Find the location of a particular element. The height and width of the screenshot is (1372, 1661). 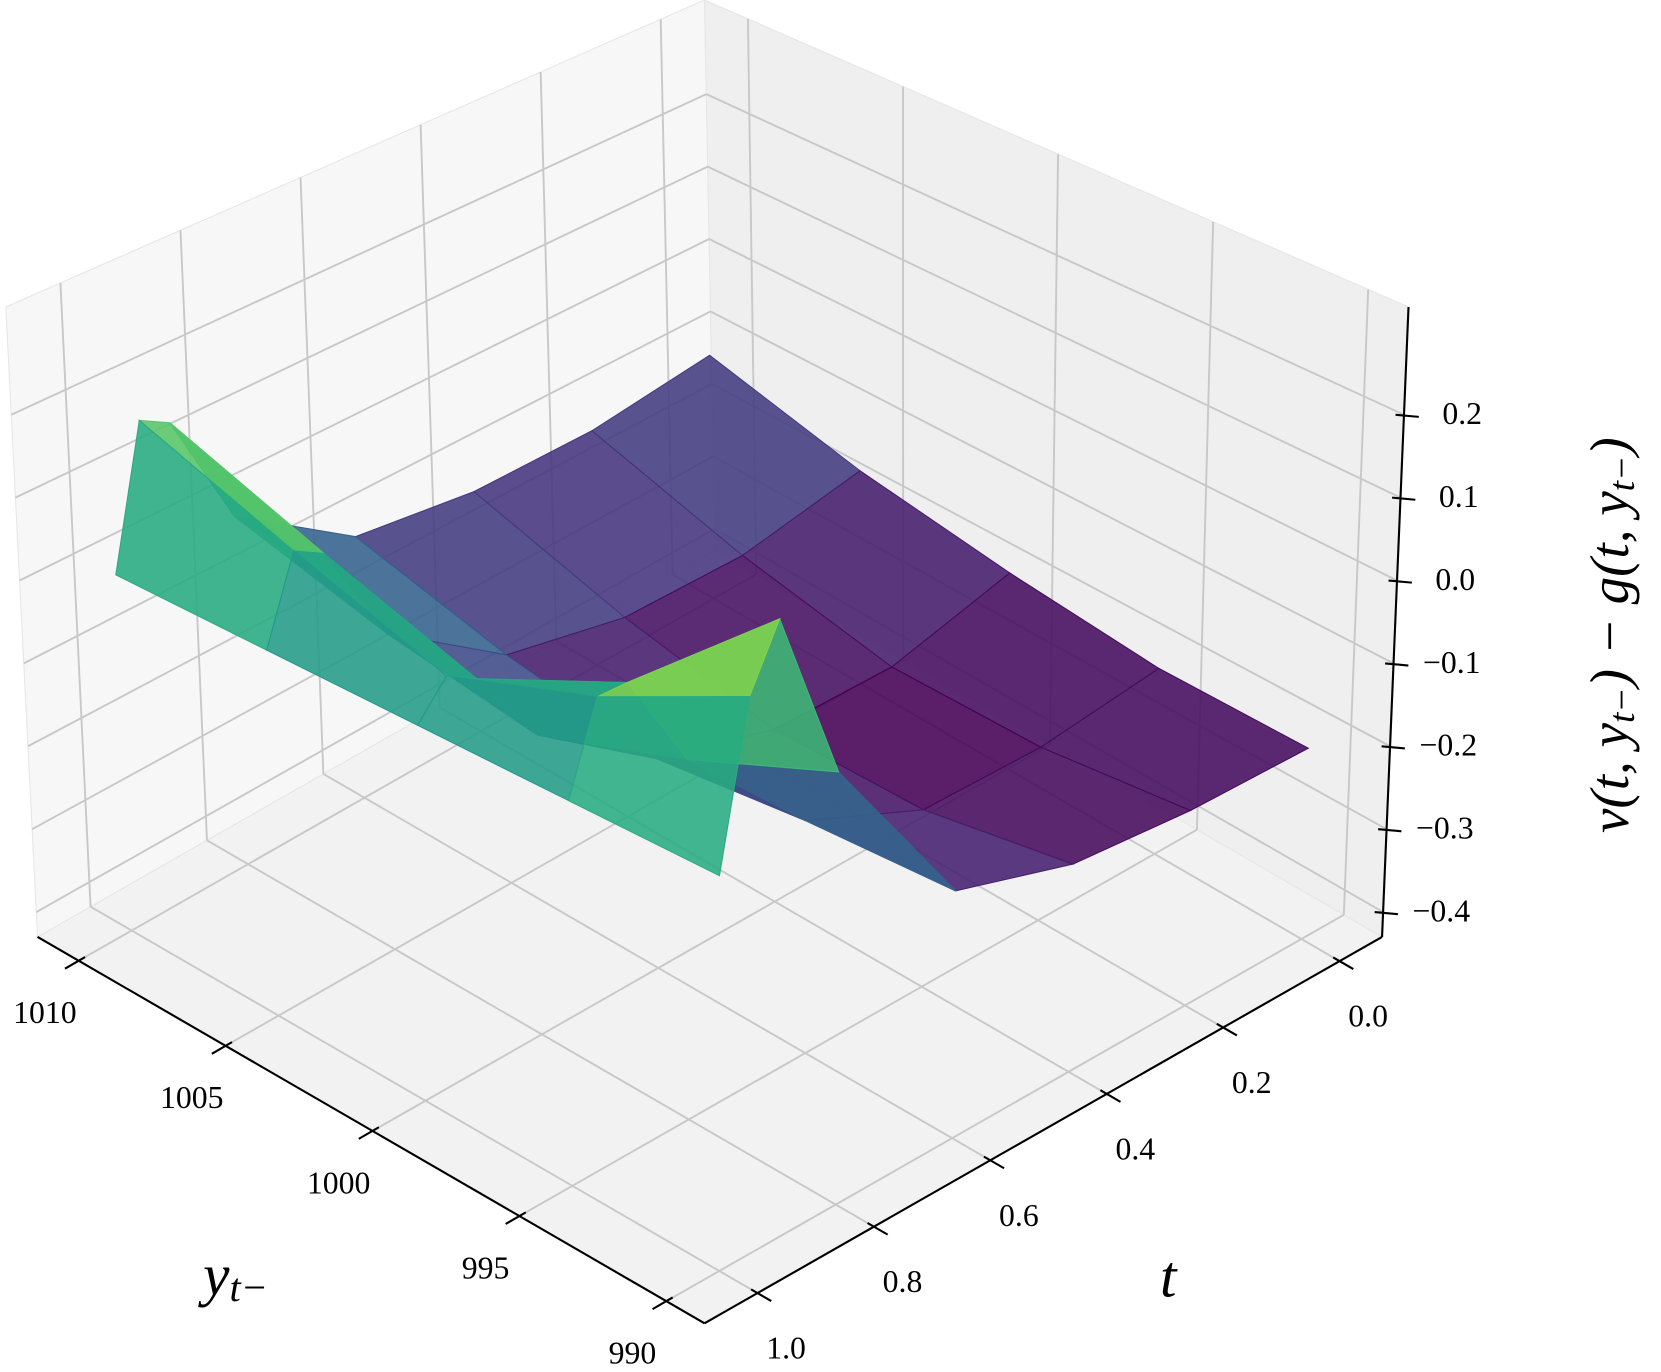

x-axis-label: t is located at coordinates (1169, 1277).